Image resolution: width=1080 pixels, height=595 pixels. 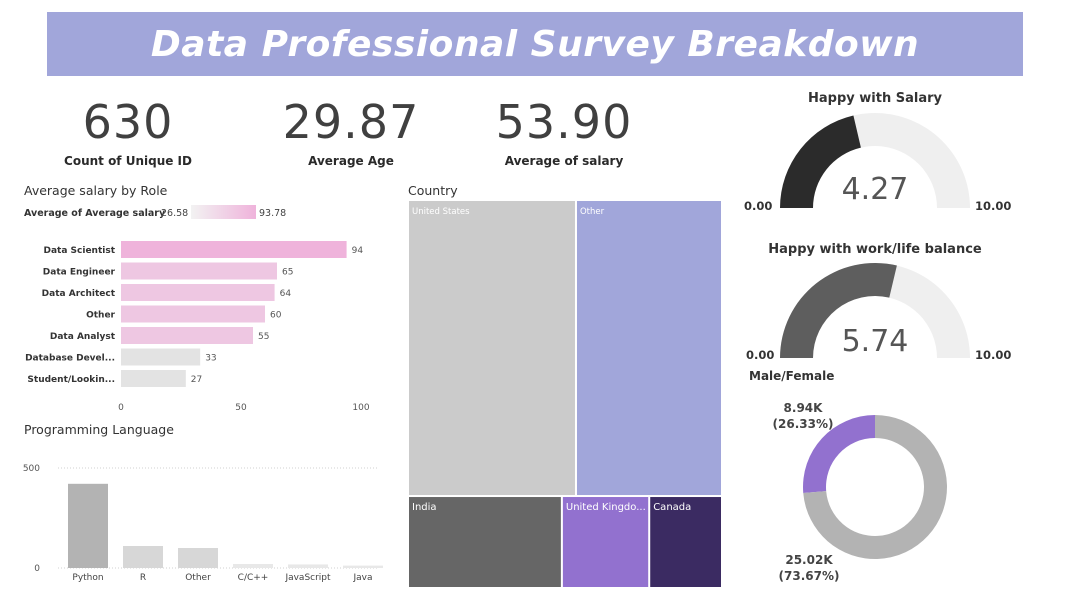 I want to click on kpi-count-card: 630 Count of Unique ID, so click(x=128, y=132).